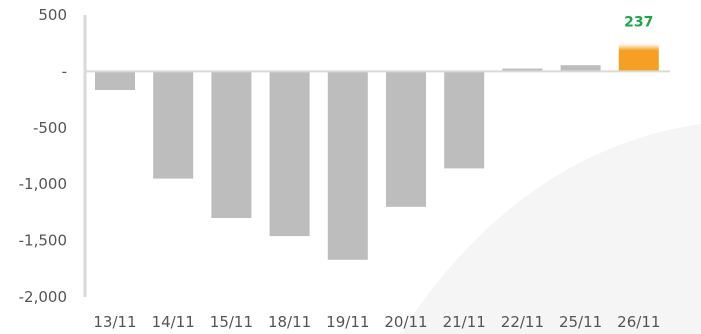 The height and width of the screenshot is (334, 701). Describe the element at coordinates (405, 322) in the screenshot. I see `x-tick-label: 20/11` at that location.